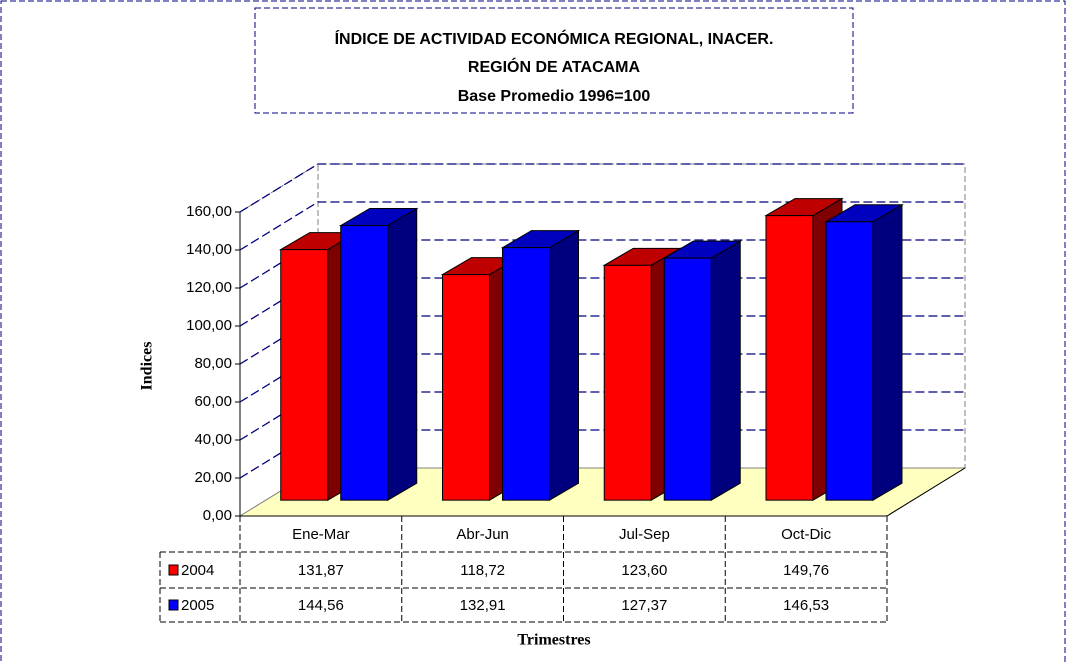 The image size is (1068, 663). What do you see at coordinates (147, 366) in the screenshot?
I see `y-axis-title: Indices` at bounding box center [147, 366].